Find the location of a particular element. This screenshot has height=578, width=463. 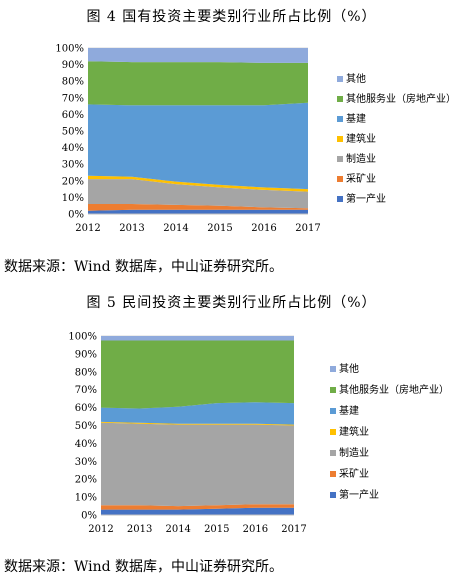

chart-2-source: 数据来源：Wind 数据库，中山证券研究所。 is located at coordinates (144, 567).